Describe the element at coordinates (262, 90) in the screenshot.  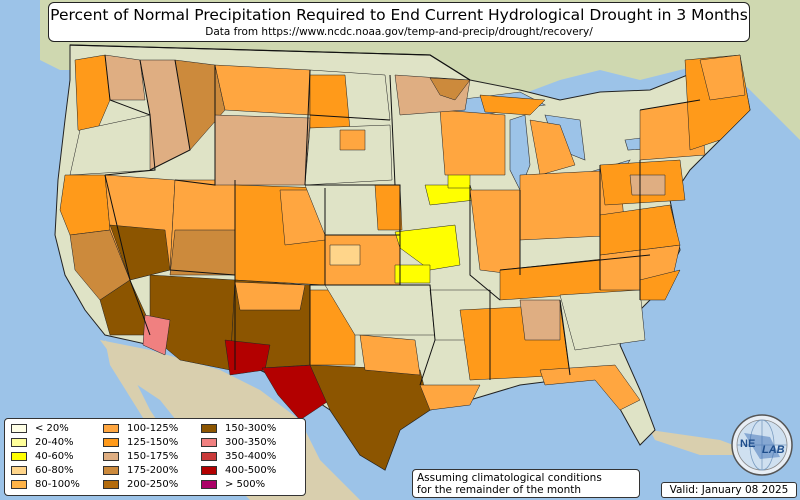
I see `region-mt-east` at that location.